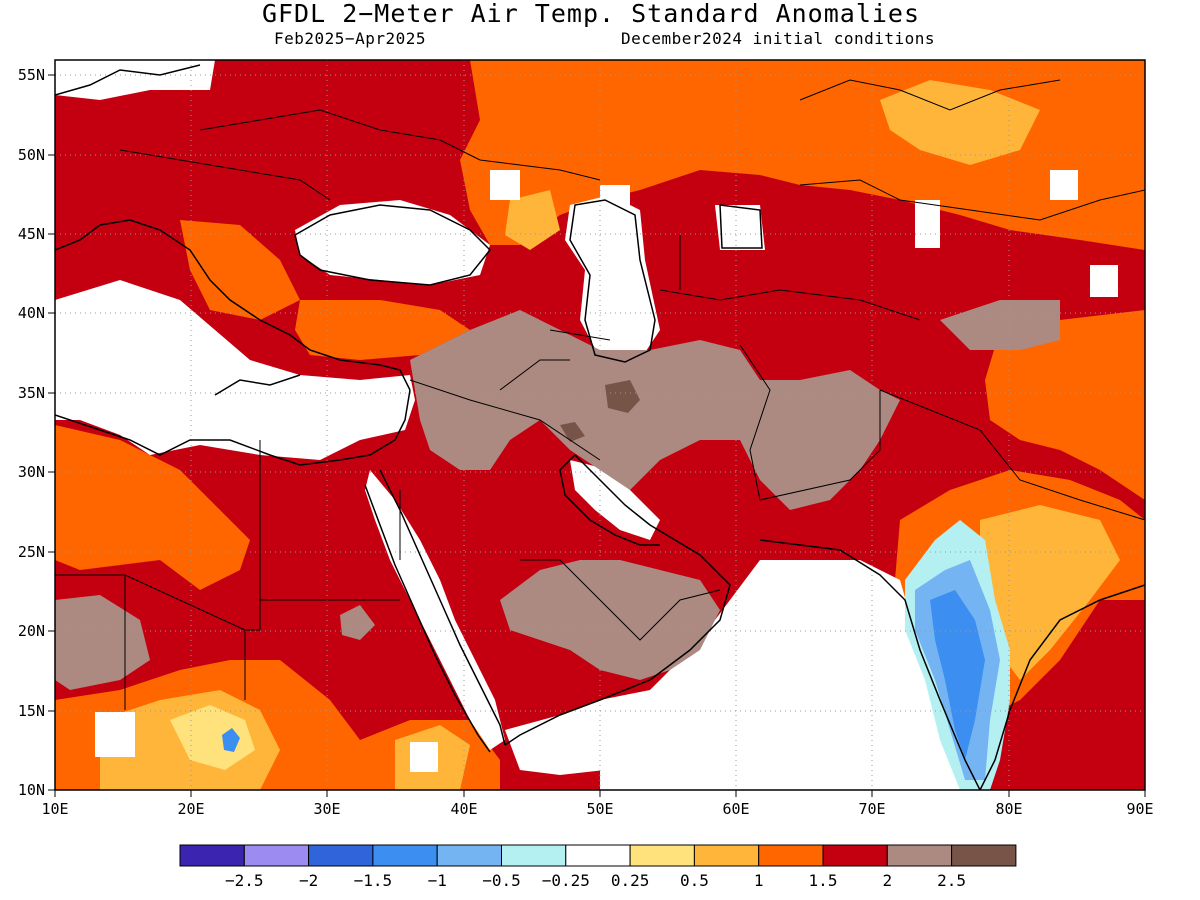  Describe the element at coordinates (212, 737) in the screenshot. I see `field-lightyellow-africa` at that location.